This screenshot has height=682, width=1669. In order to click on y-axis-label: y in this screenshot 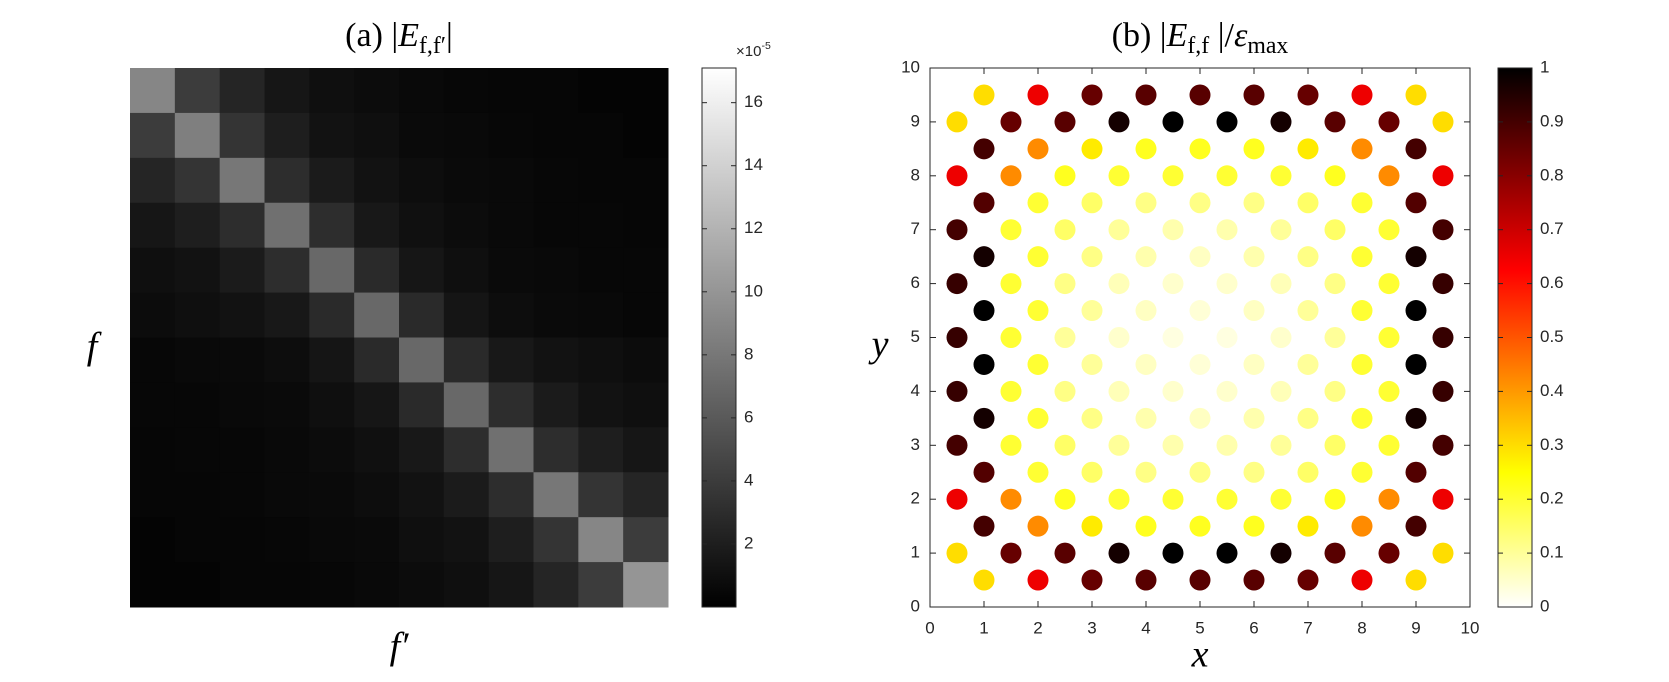, I will do `click(878, 345)`.